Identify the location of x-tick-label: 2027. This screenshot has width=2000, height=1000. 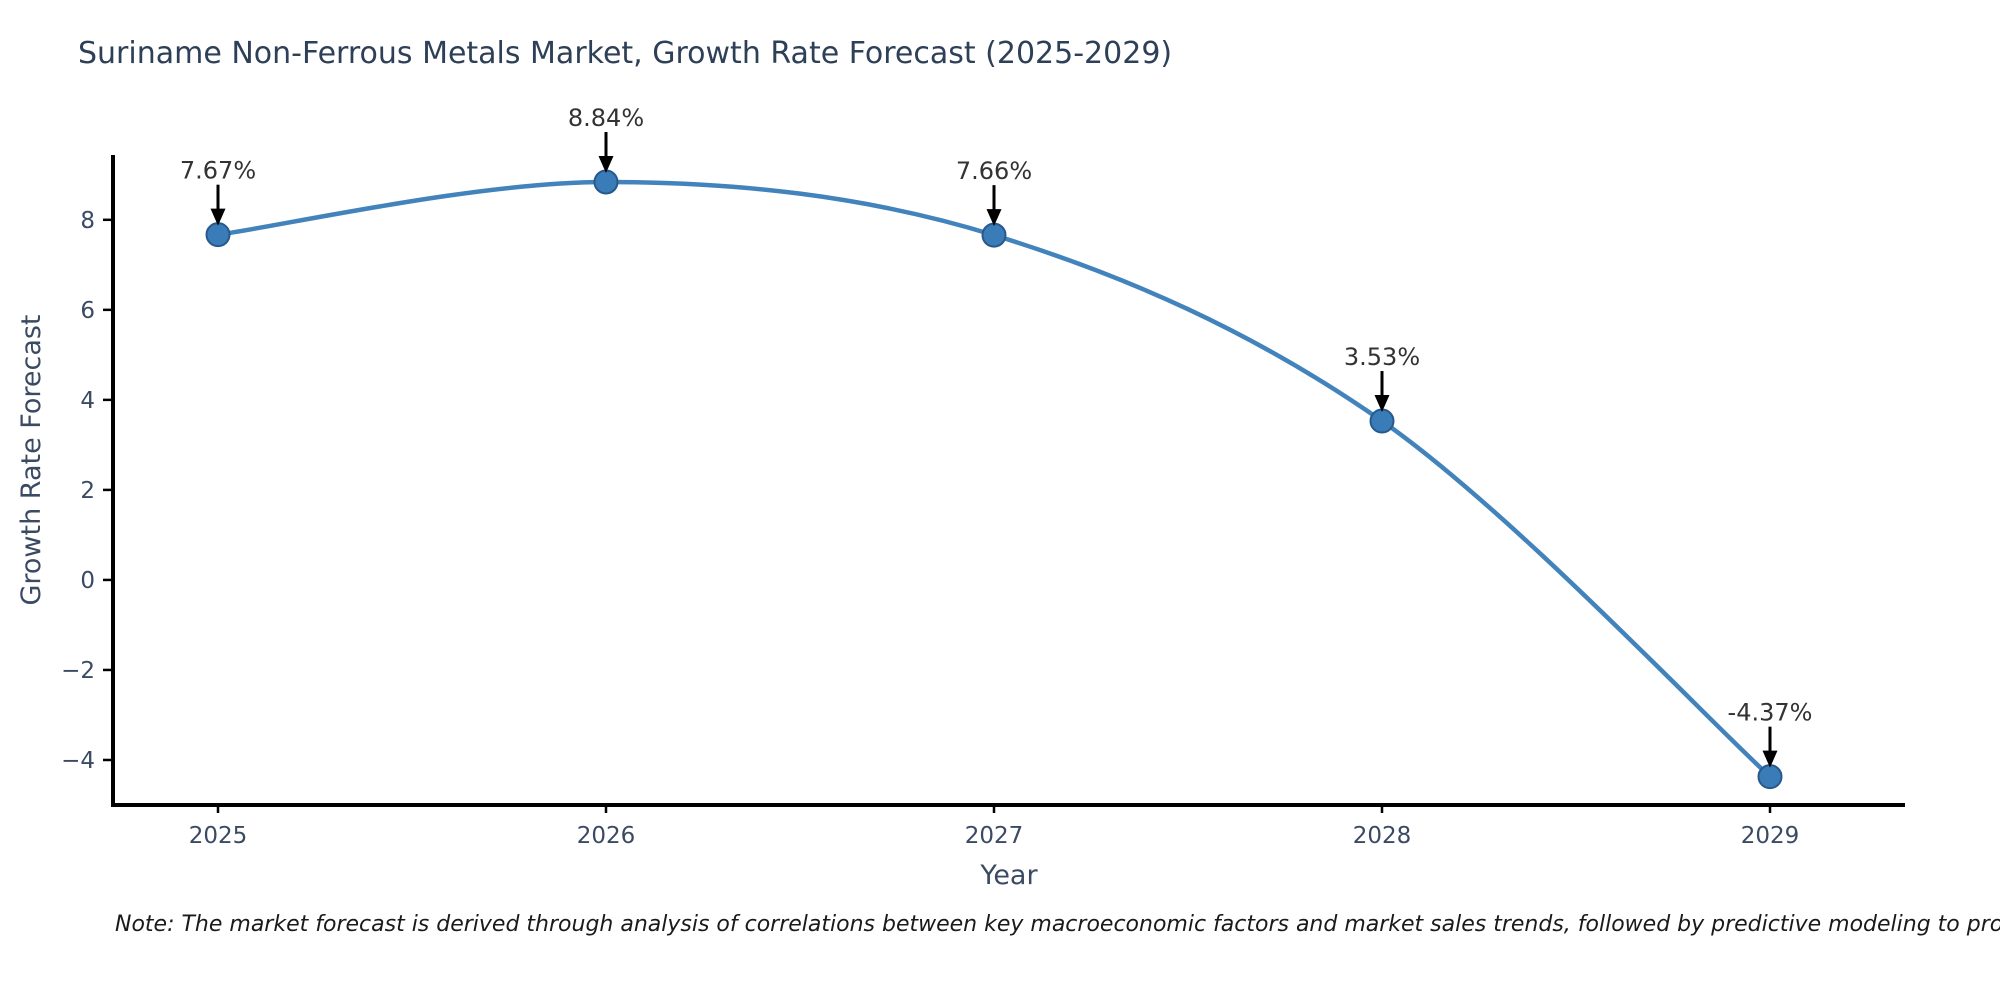
(994, 836).